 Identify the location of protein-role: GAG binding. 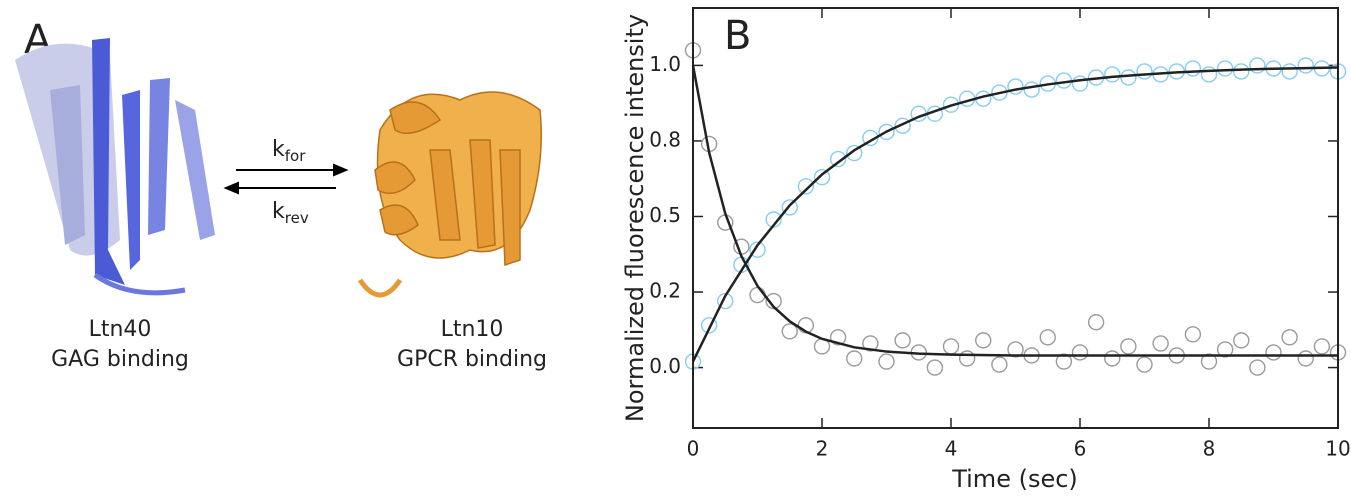
(120, 359).